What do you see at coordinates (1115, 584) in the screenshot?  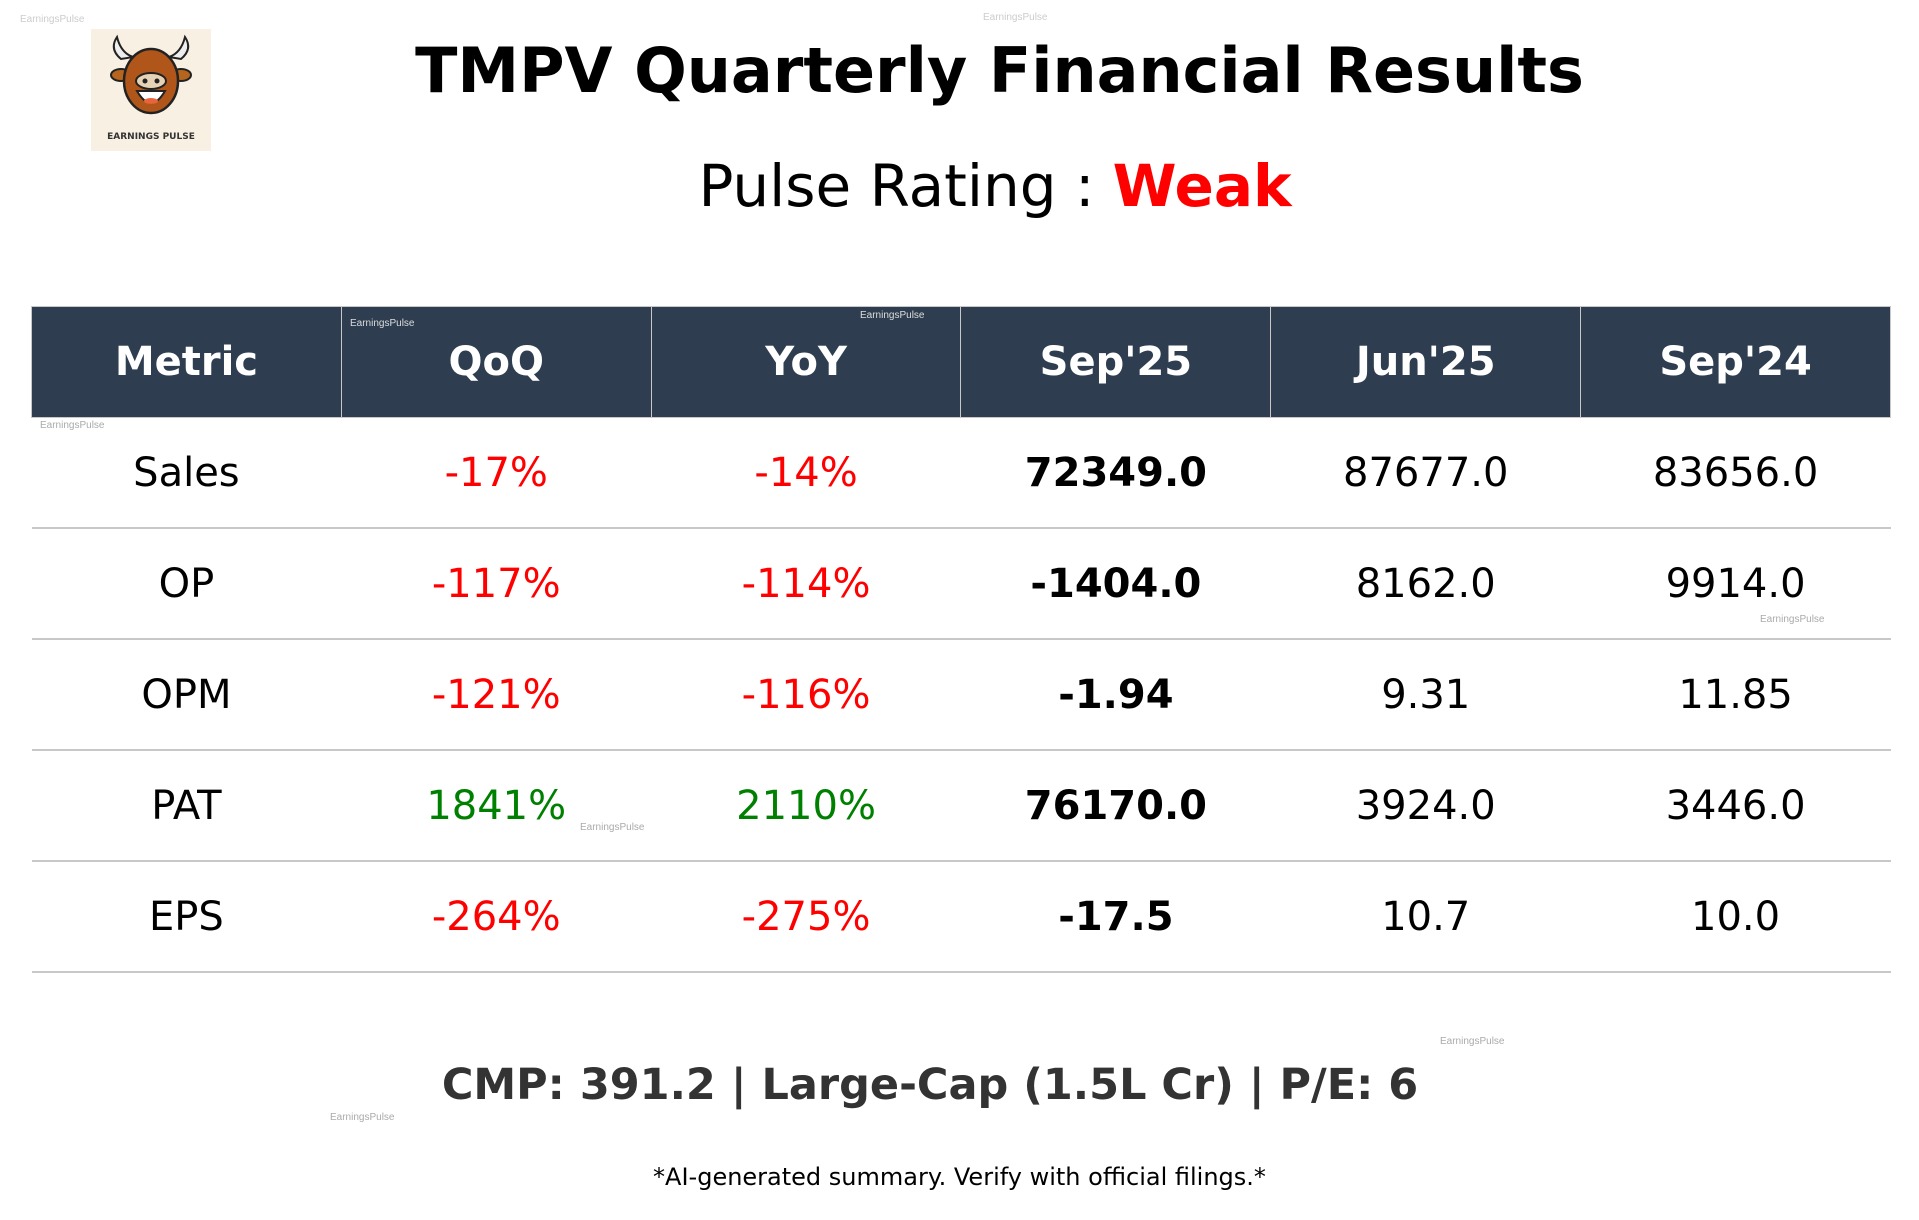 I see `cell-sep25: -1404.0` at bounding box center [1115, 584].